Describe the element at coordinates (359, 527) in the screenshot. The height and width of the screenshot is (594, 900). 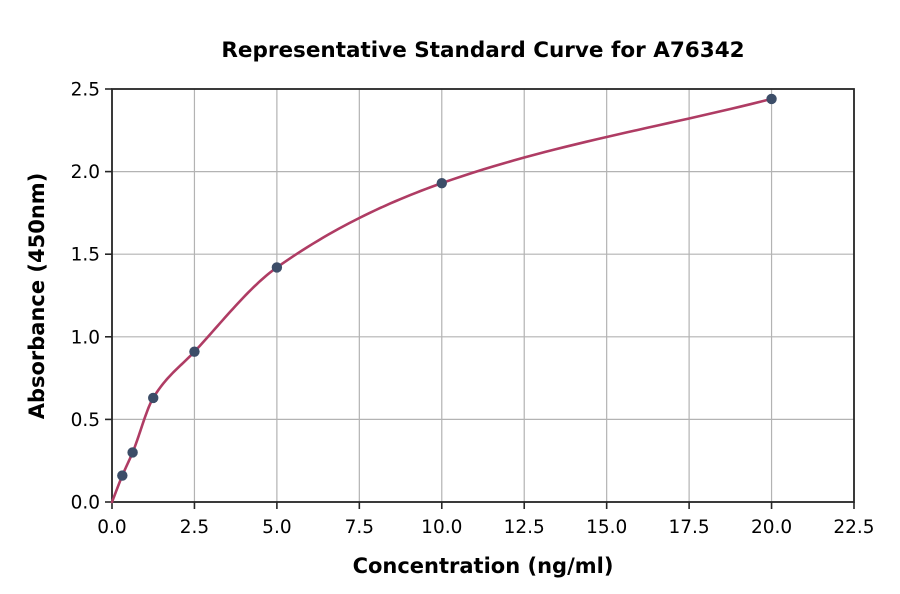
I see `x-tick-label: 7.5` at that location.